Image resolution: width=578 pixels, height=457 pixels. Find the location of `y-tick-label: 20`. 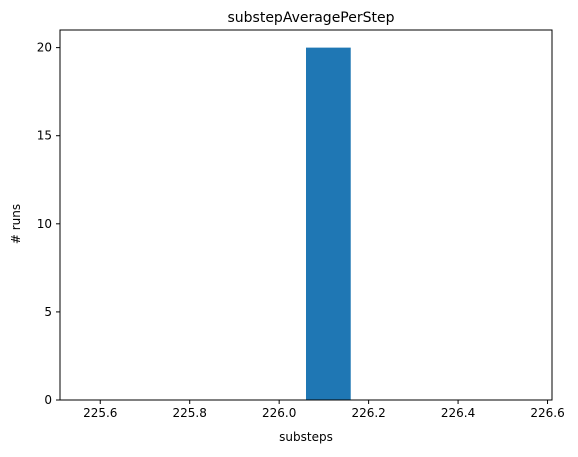

y-tick-label: 20 is located at coordinates (44, 48).